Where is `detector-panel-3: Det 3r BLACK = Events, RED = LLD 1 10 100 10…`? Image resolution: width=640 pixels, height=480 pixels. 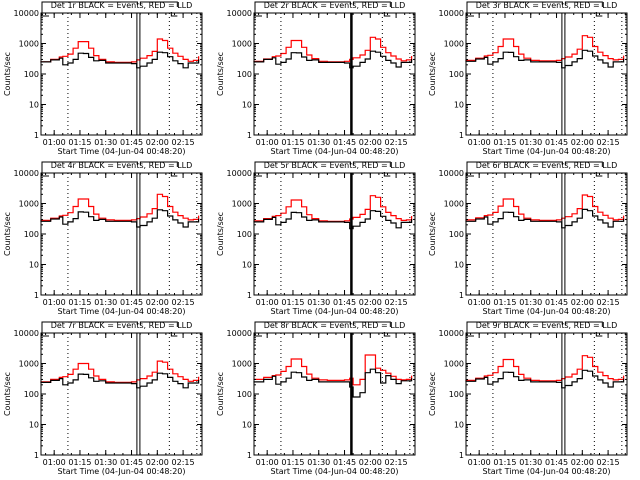
detector-panel-3: Det 3r BLACK = Events, RED = LLD 1 10 100 10… is located at coordinates (528, 78).